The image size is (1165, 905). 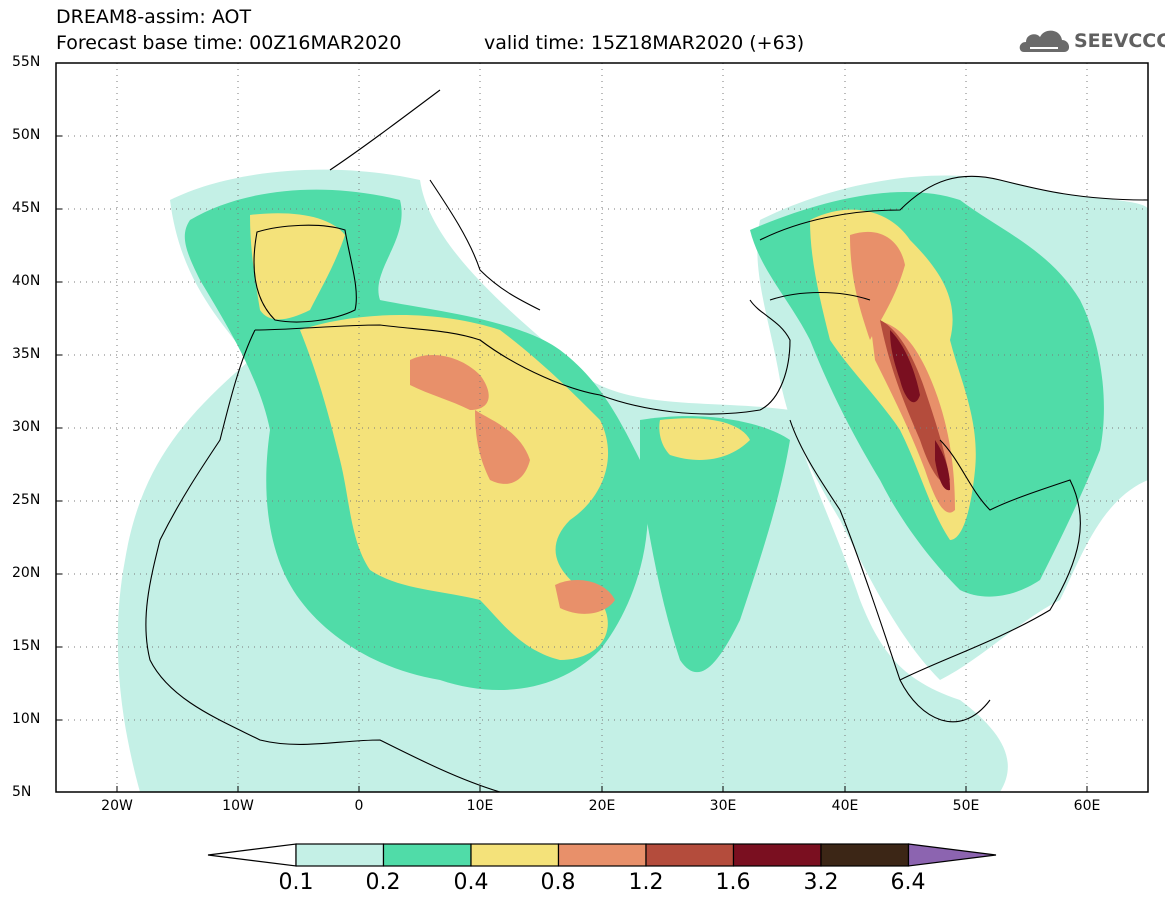 What do you see at coordinates (26, 427) in the screenshot?
I see `lat-label-30n: 30N` at bounding box center [26, 427].